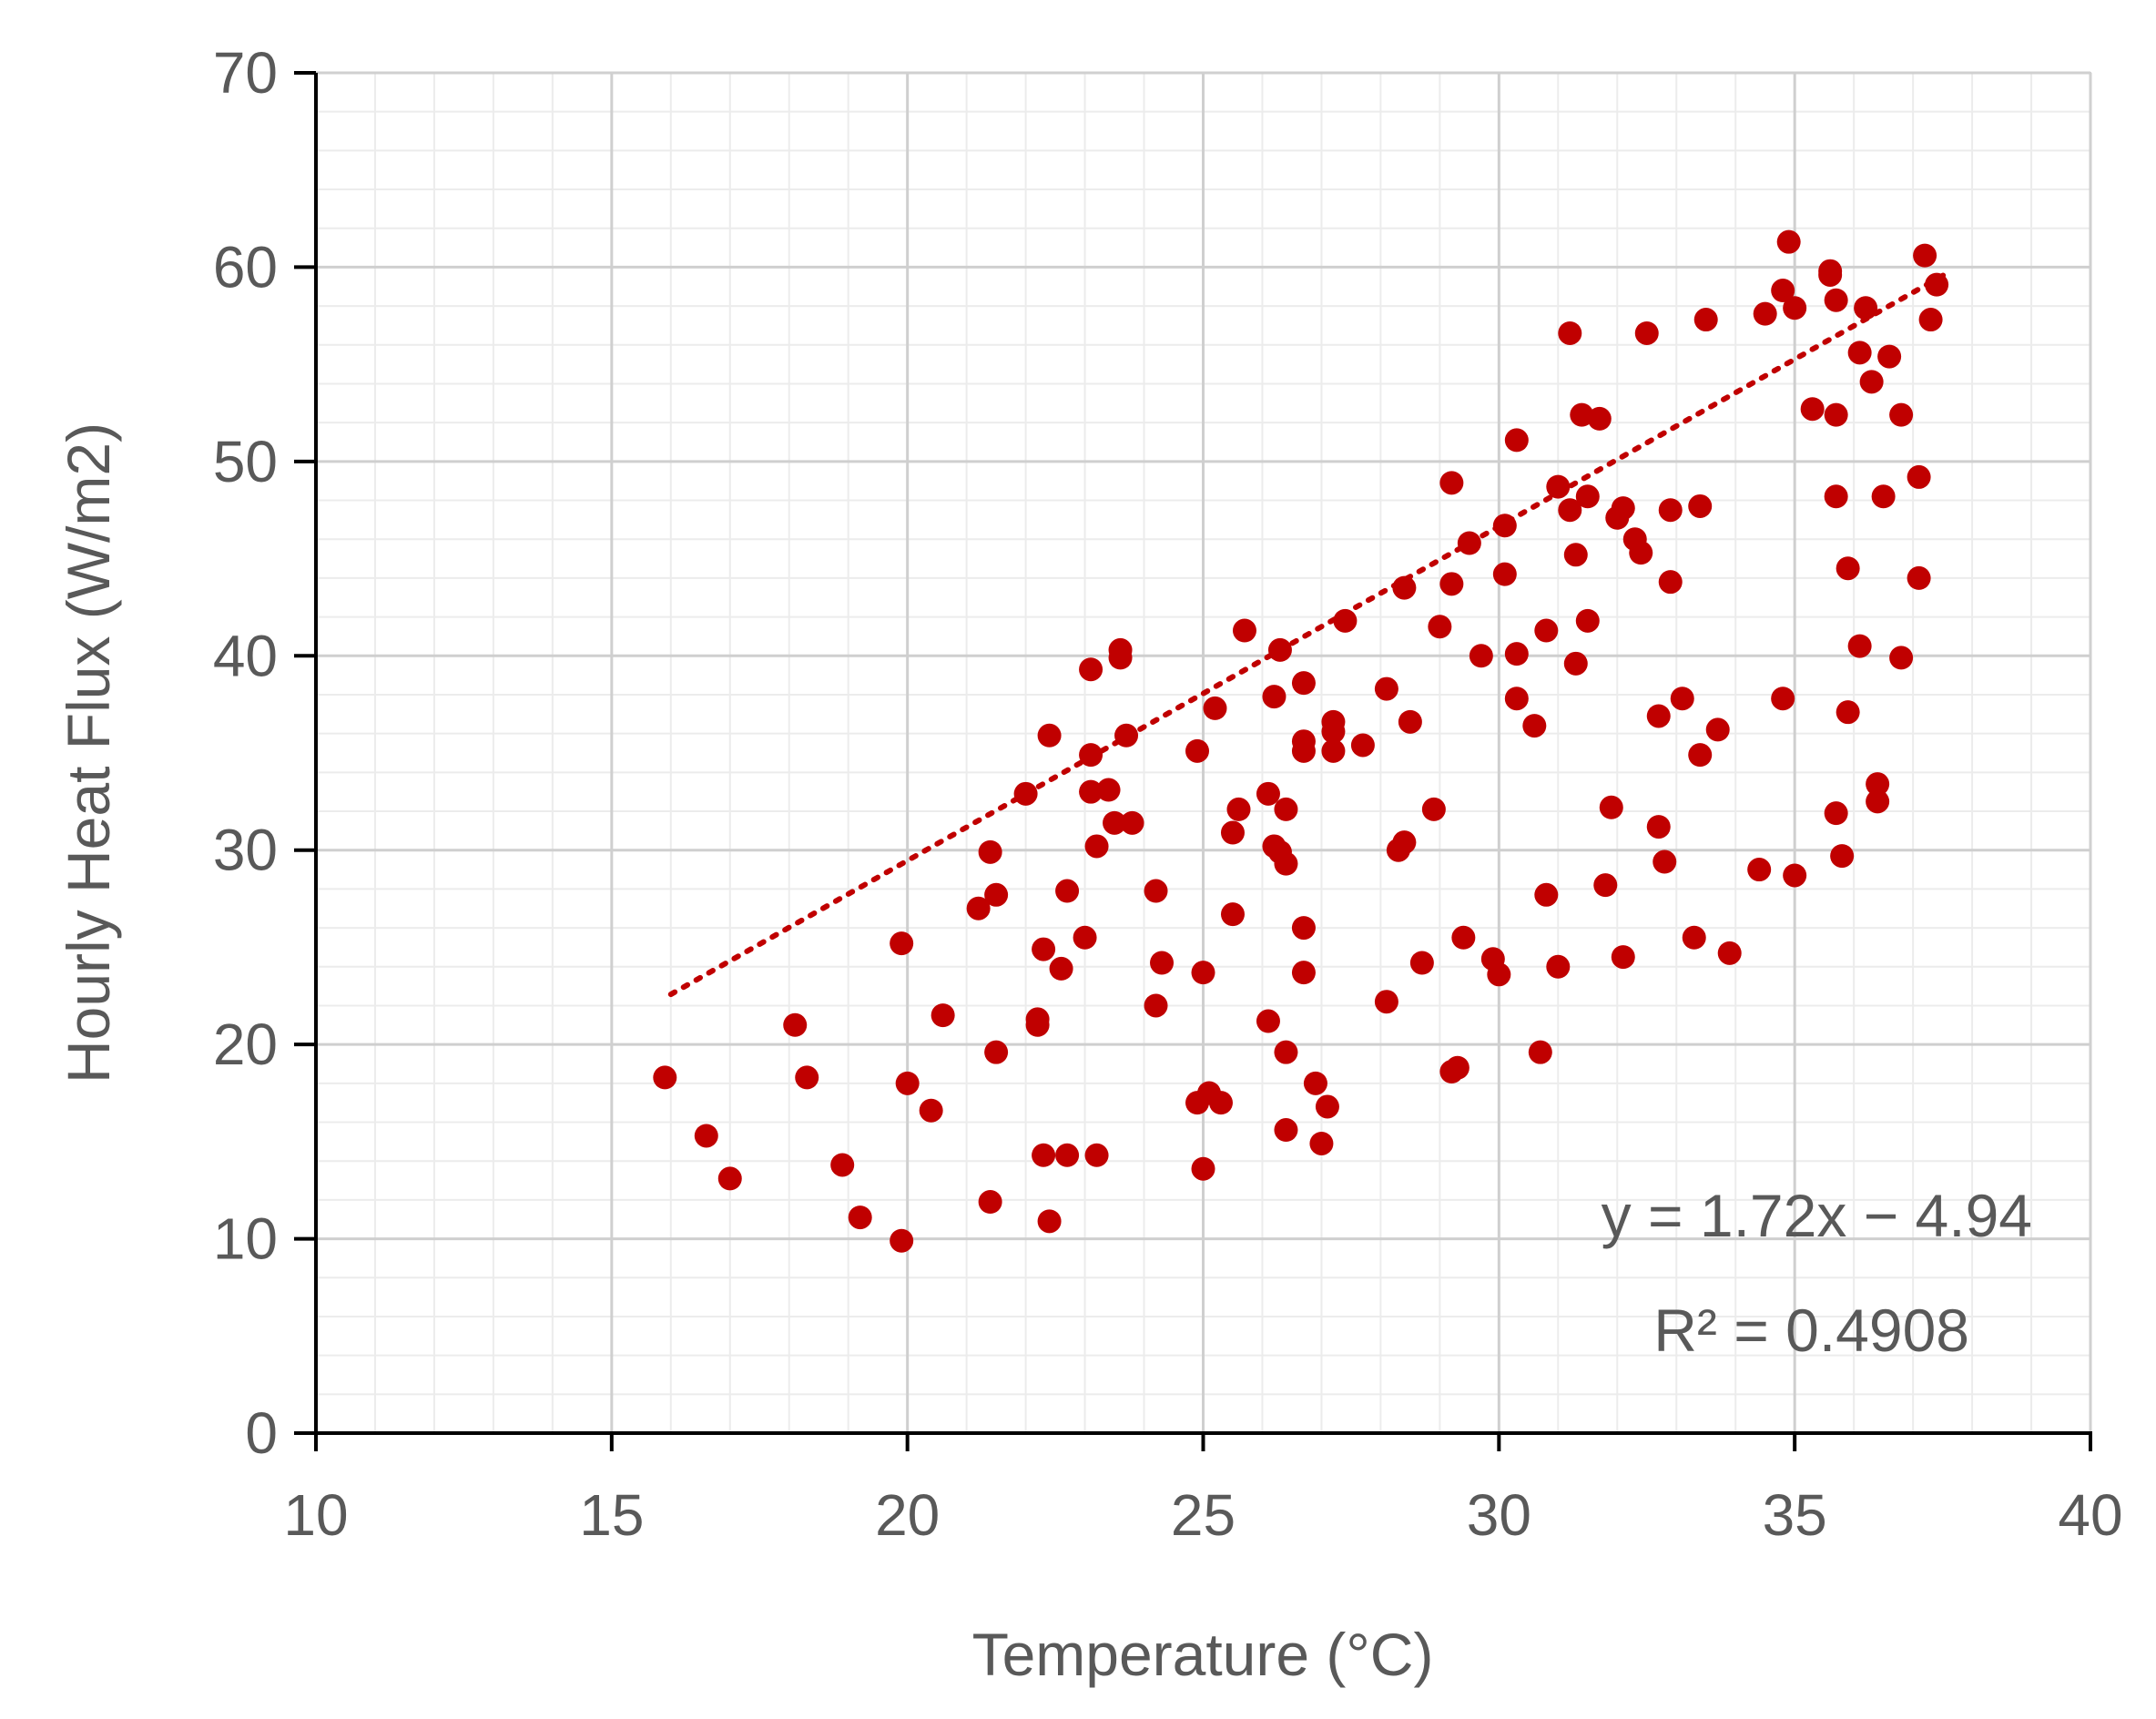  What do you see at coordinates (1499, 1515) in the screenshot?
I see `x-tick-label: 30` at bounding box center [1499, 1515].